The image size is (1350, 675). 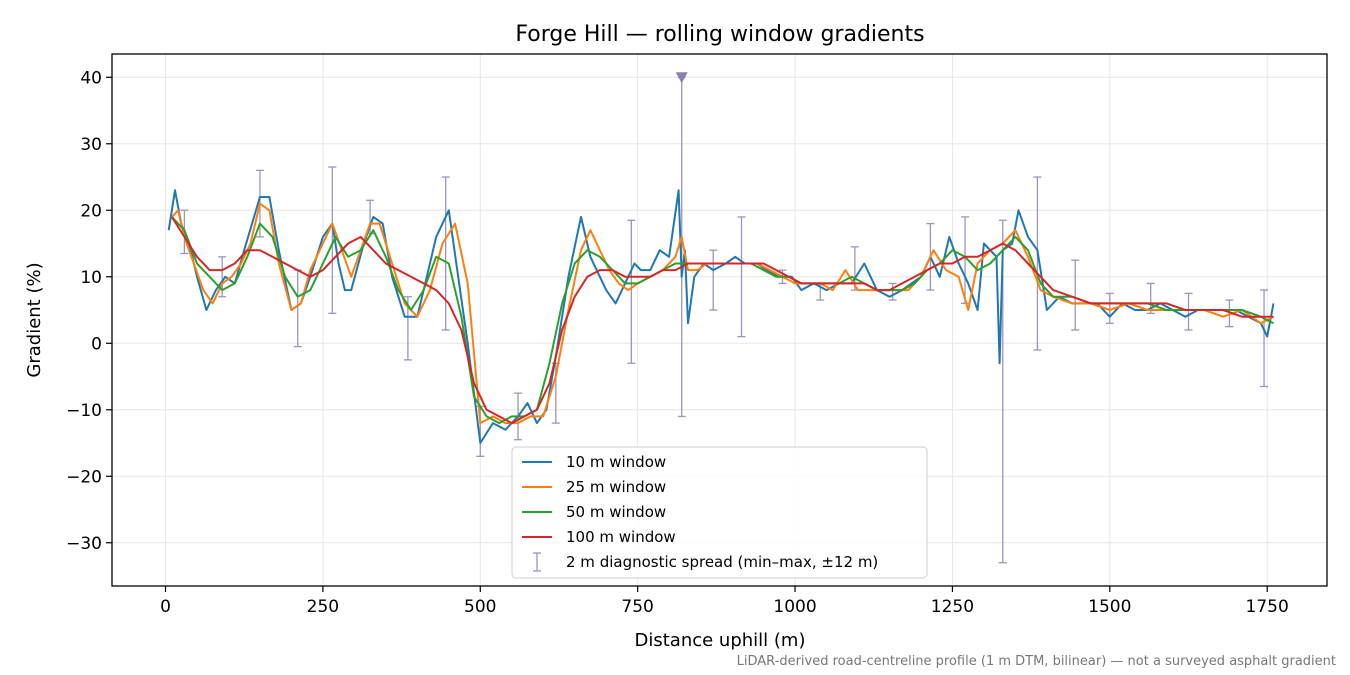 What do you see at coordinates (616, 487) in the screenshot?
I see `legend-label-25m: 25 m window` at bounding box center [616, 487].